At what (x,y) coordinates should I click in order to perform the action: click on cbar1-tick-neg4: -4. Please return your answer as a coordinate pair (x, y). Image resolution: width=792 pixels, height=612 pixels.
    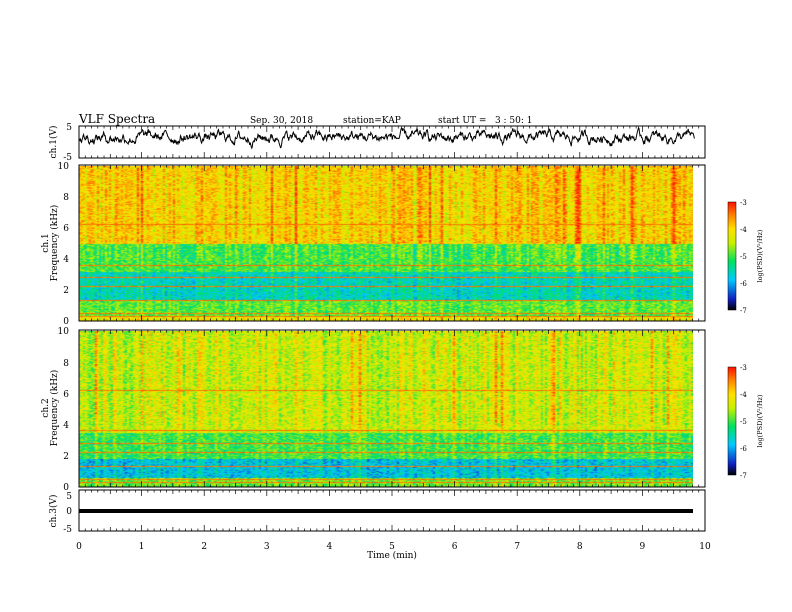
    Looking at the image, I should click on (743, 230).